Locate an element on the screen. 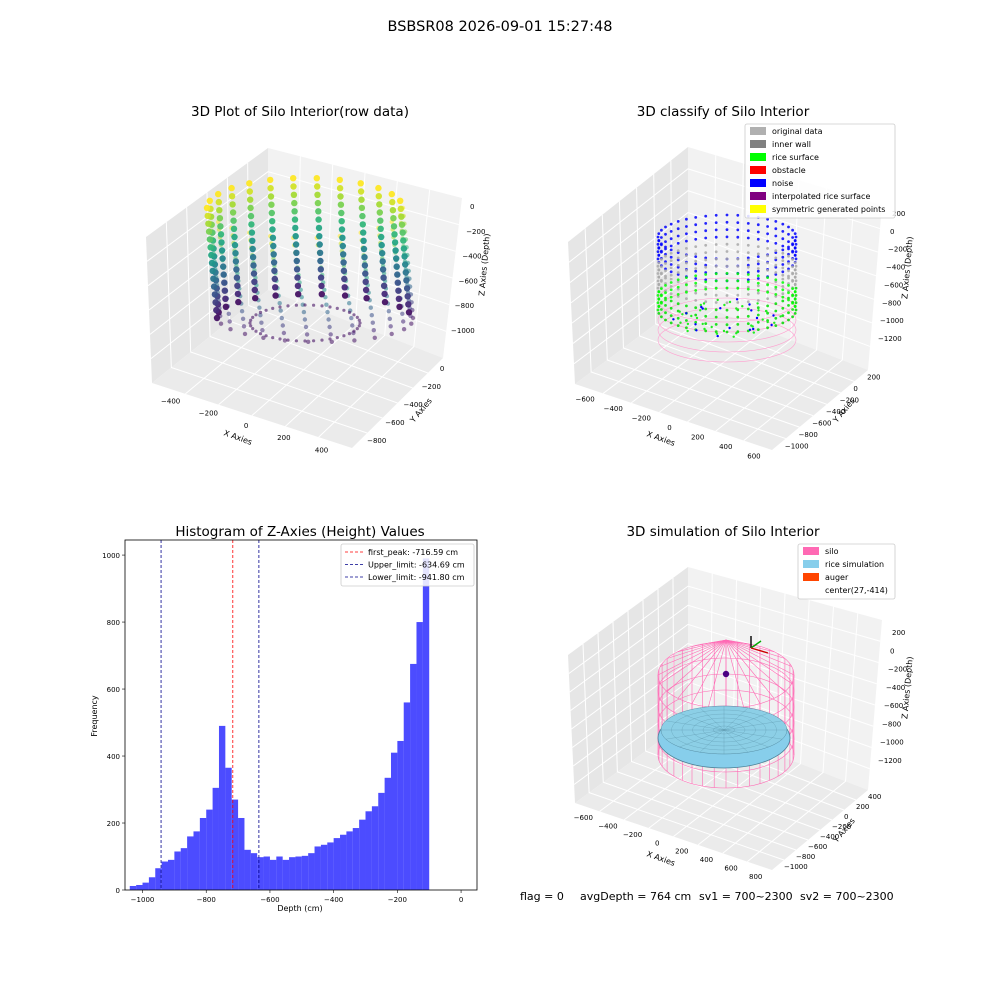 The image size is (1000, 1000). x-tick-label: 800 is located at coordinates (755, 877).